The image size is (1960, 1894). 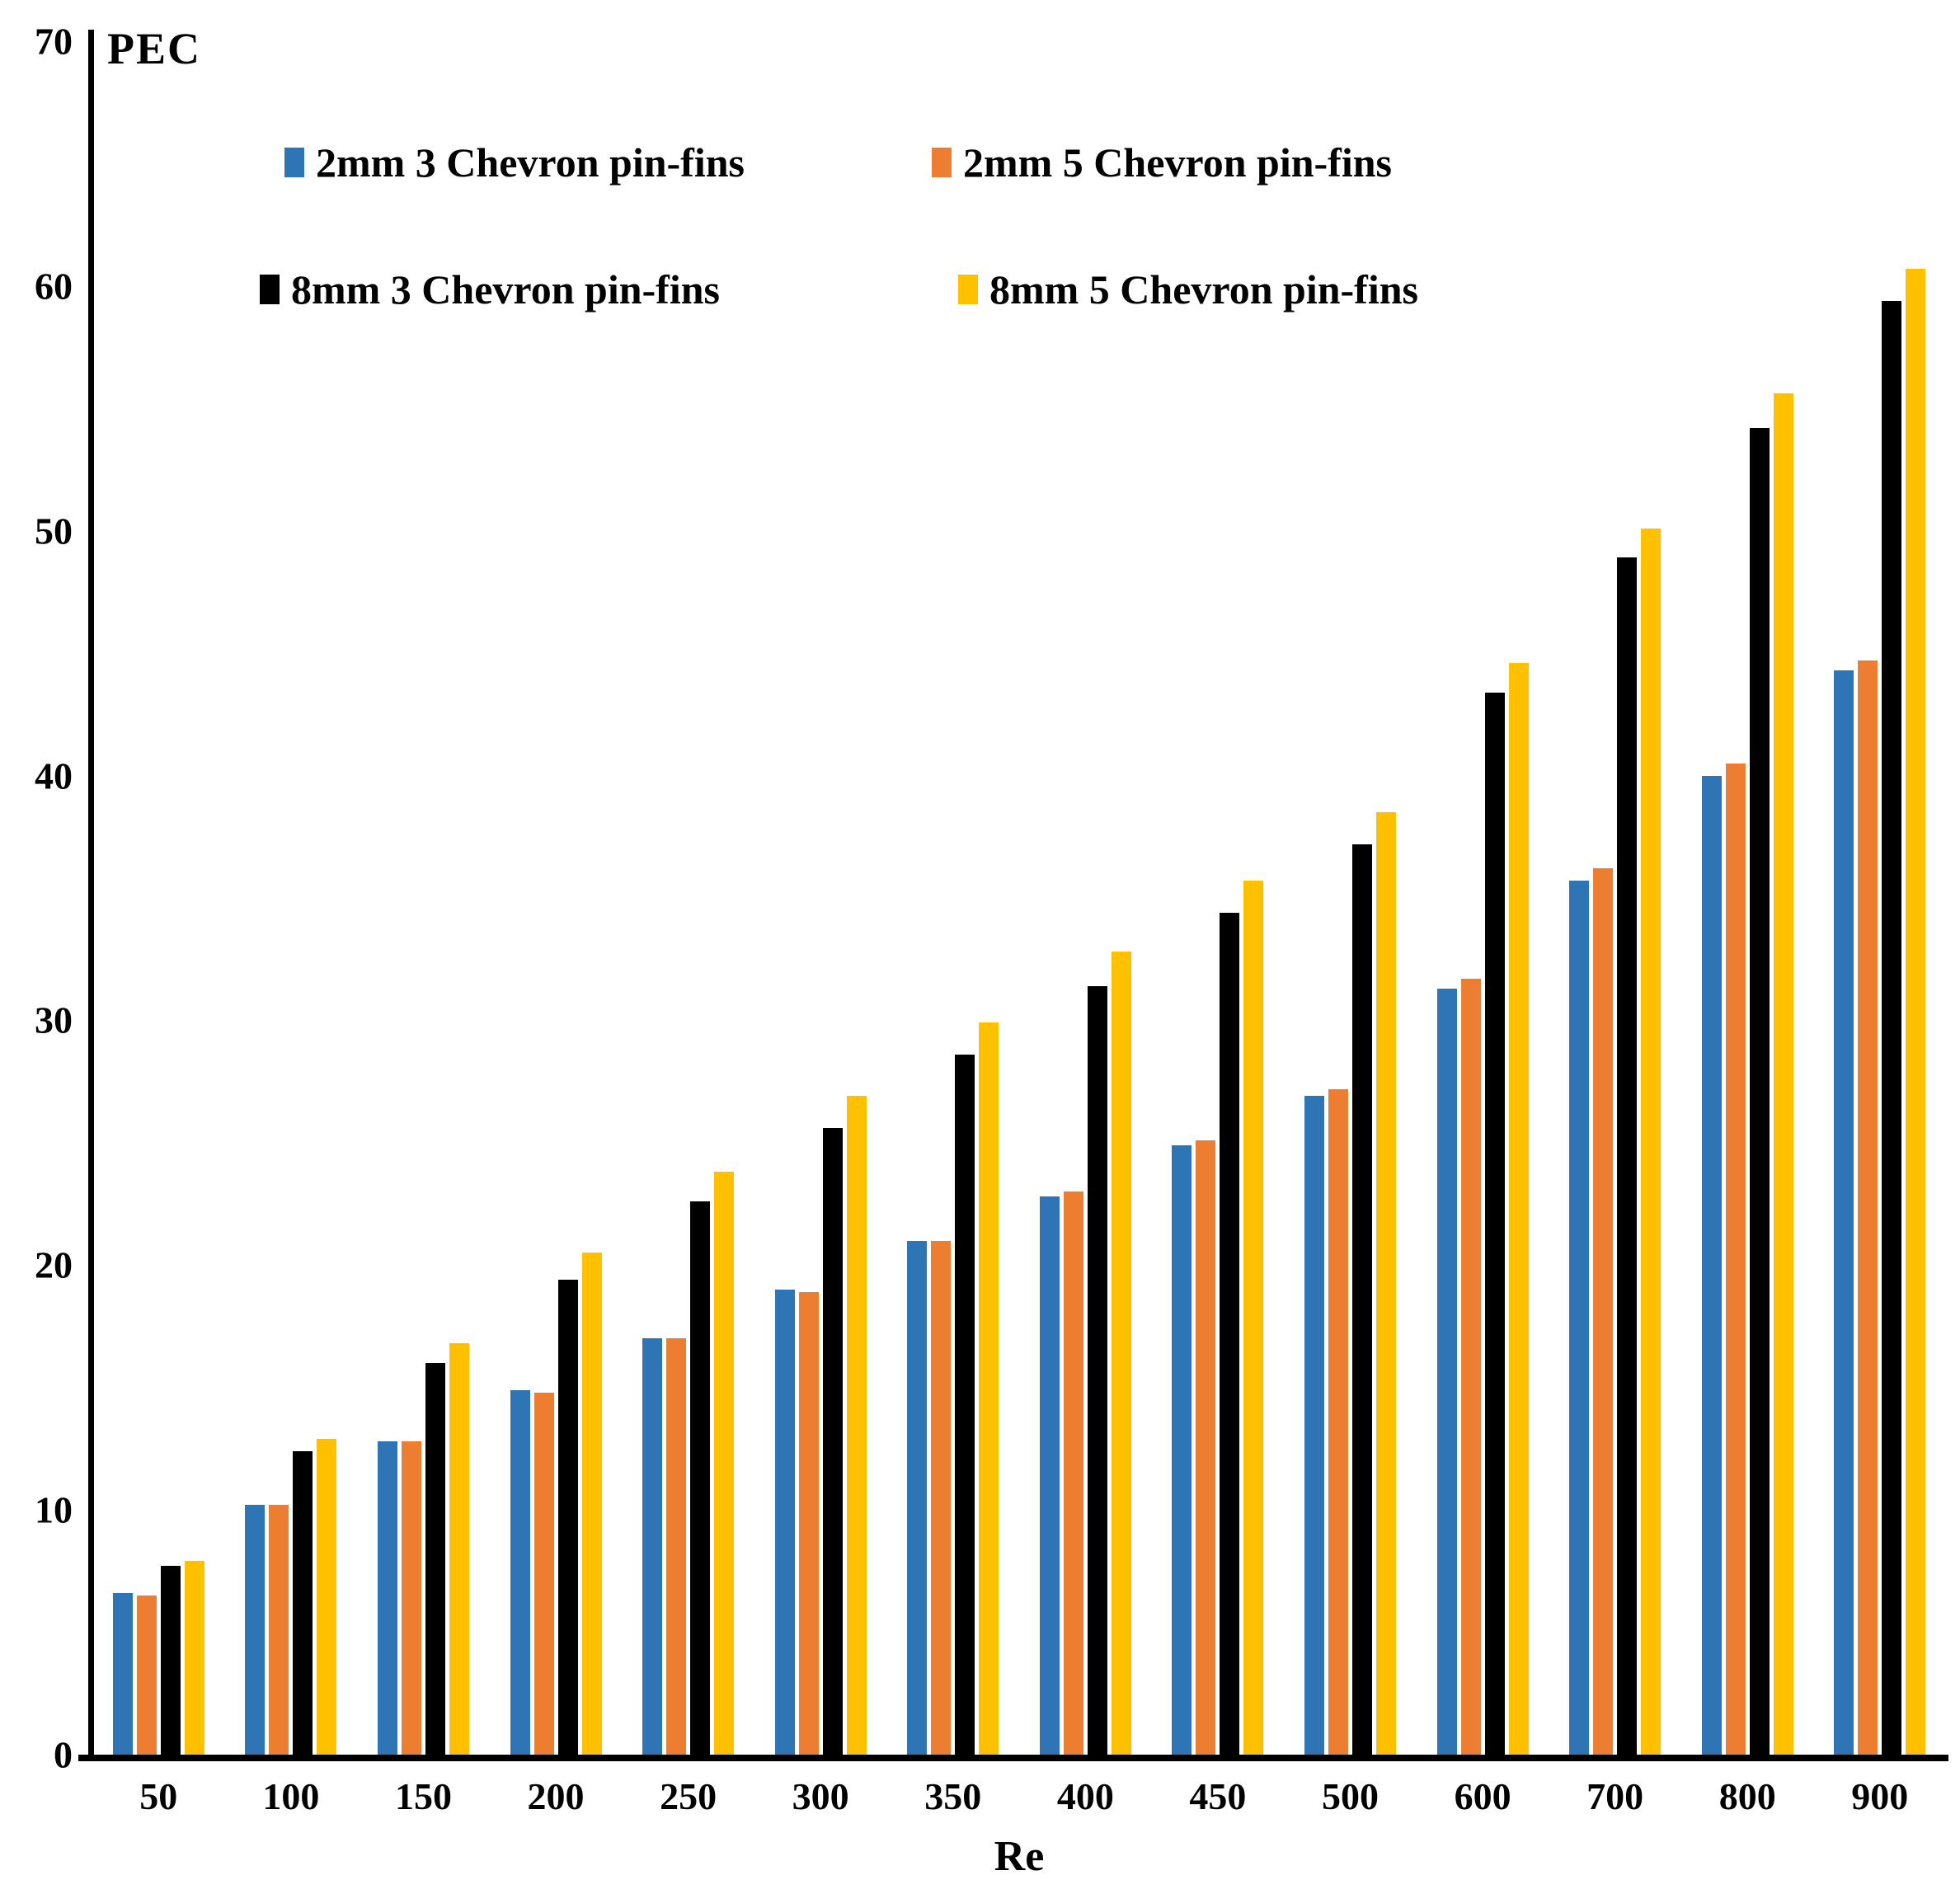 I want to click on y-tick-label: 20, so click(x=54, y=1264).